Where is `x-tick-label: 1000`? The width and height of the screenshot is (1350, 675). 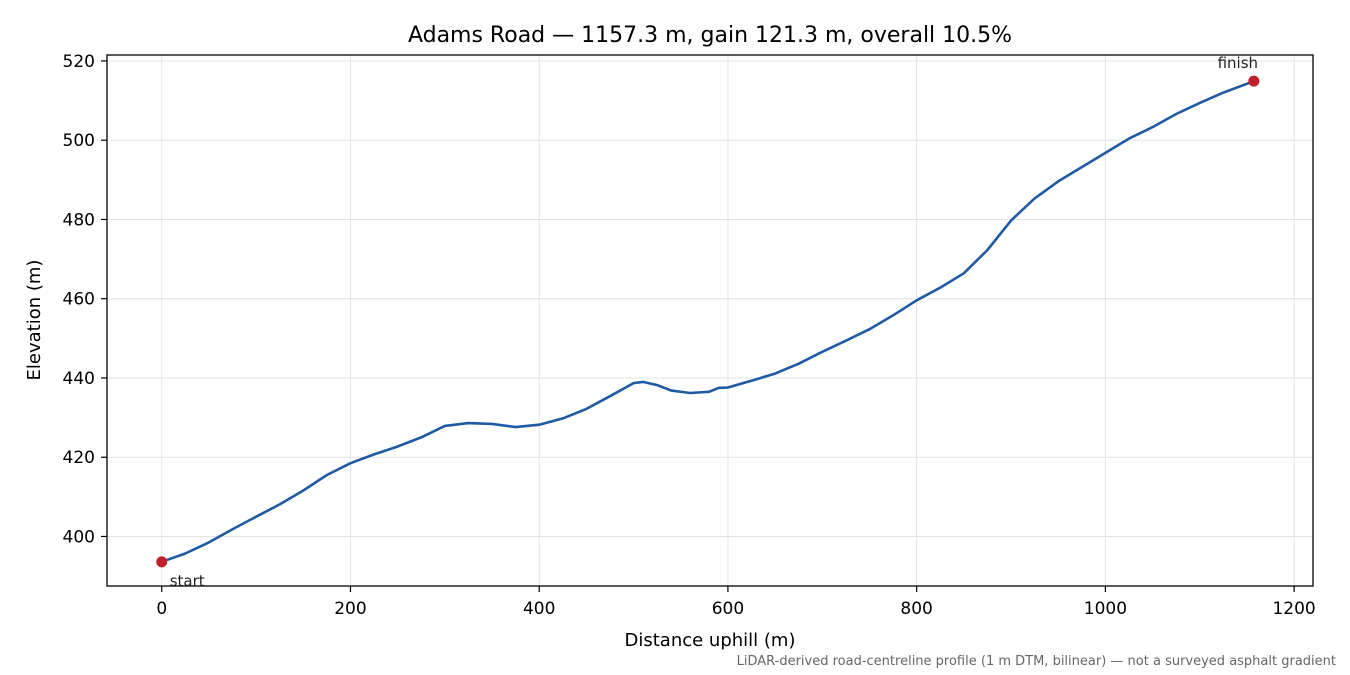
x-tick-label: 1000 is located at coordinates (1105, 609).